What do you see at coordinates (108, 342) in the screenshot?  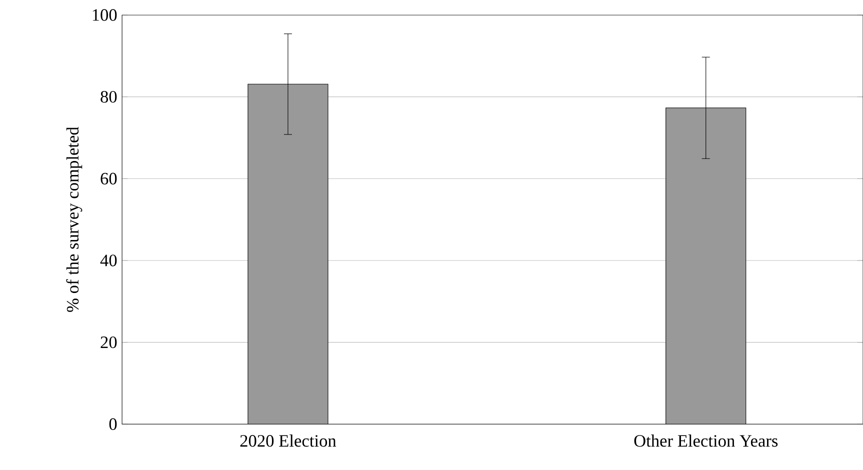 I see `y-tick-label: 20` at bounding box center [108, 342].